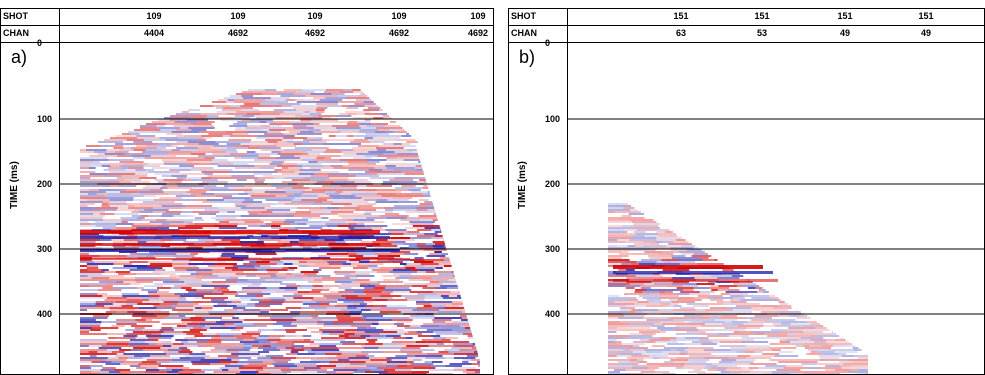 The width and height of the screenshot is (985, 375). What do you see at coordinates (746, 34) in the screenshot?
I see `chan-header-row: CHAN 63 53 49 49` at bounding box center [746, 34].